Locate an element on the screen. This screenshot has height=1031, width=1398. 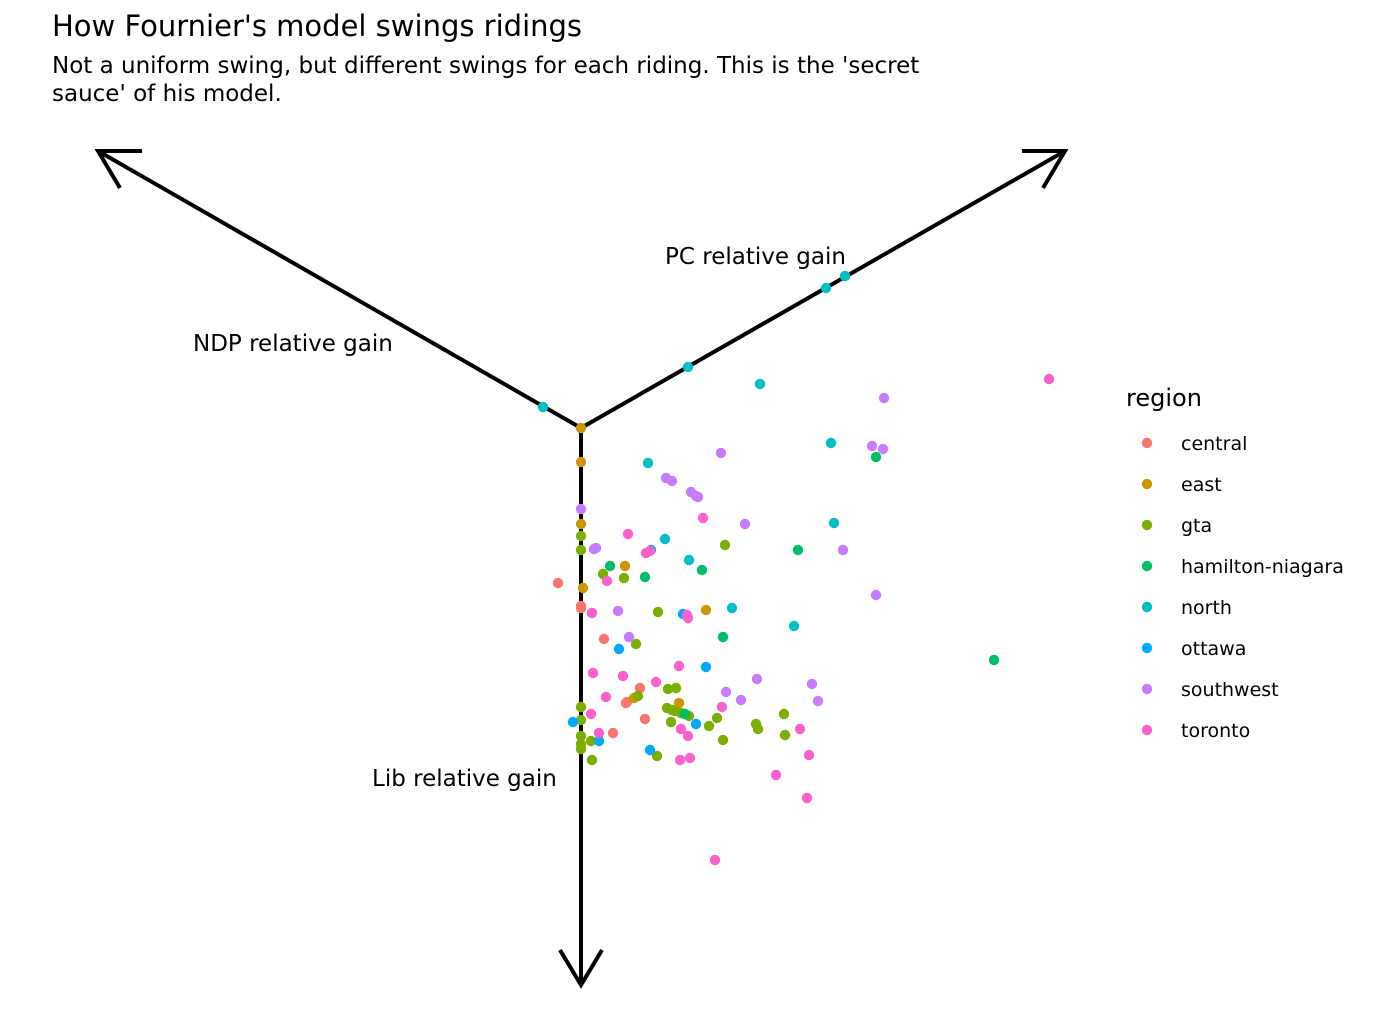
legend-label-gta: gta is located at coordinates (1196, 526).